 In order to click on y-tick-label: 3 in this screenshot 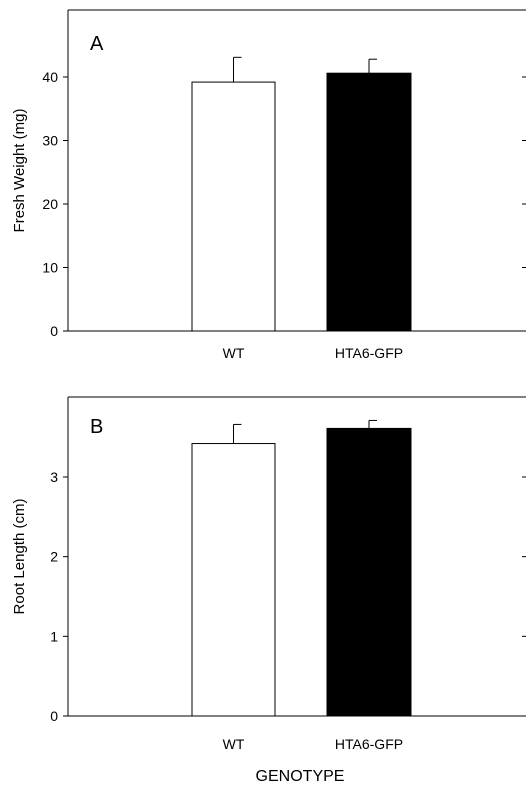, I will do `click(54, 477)`.